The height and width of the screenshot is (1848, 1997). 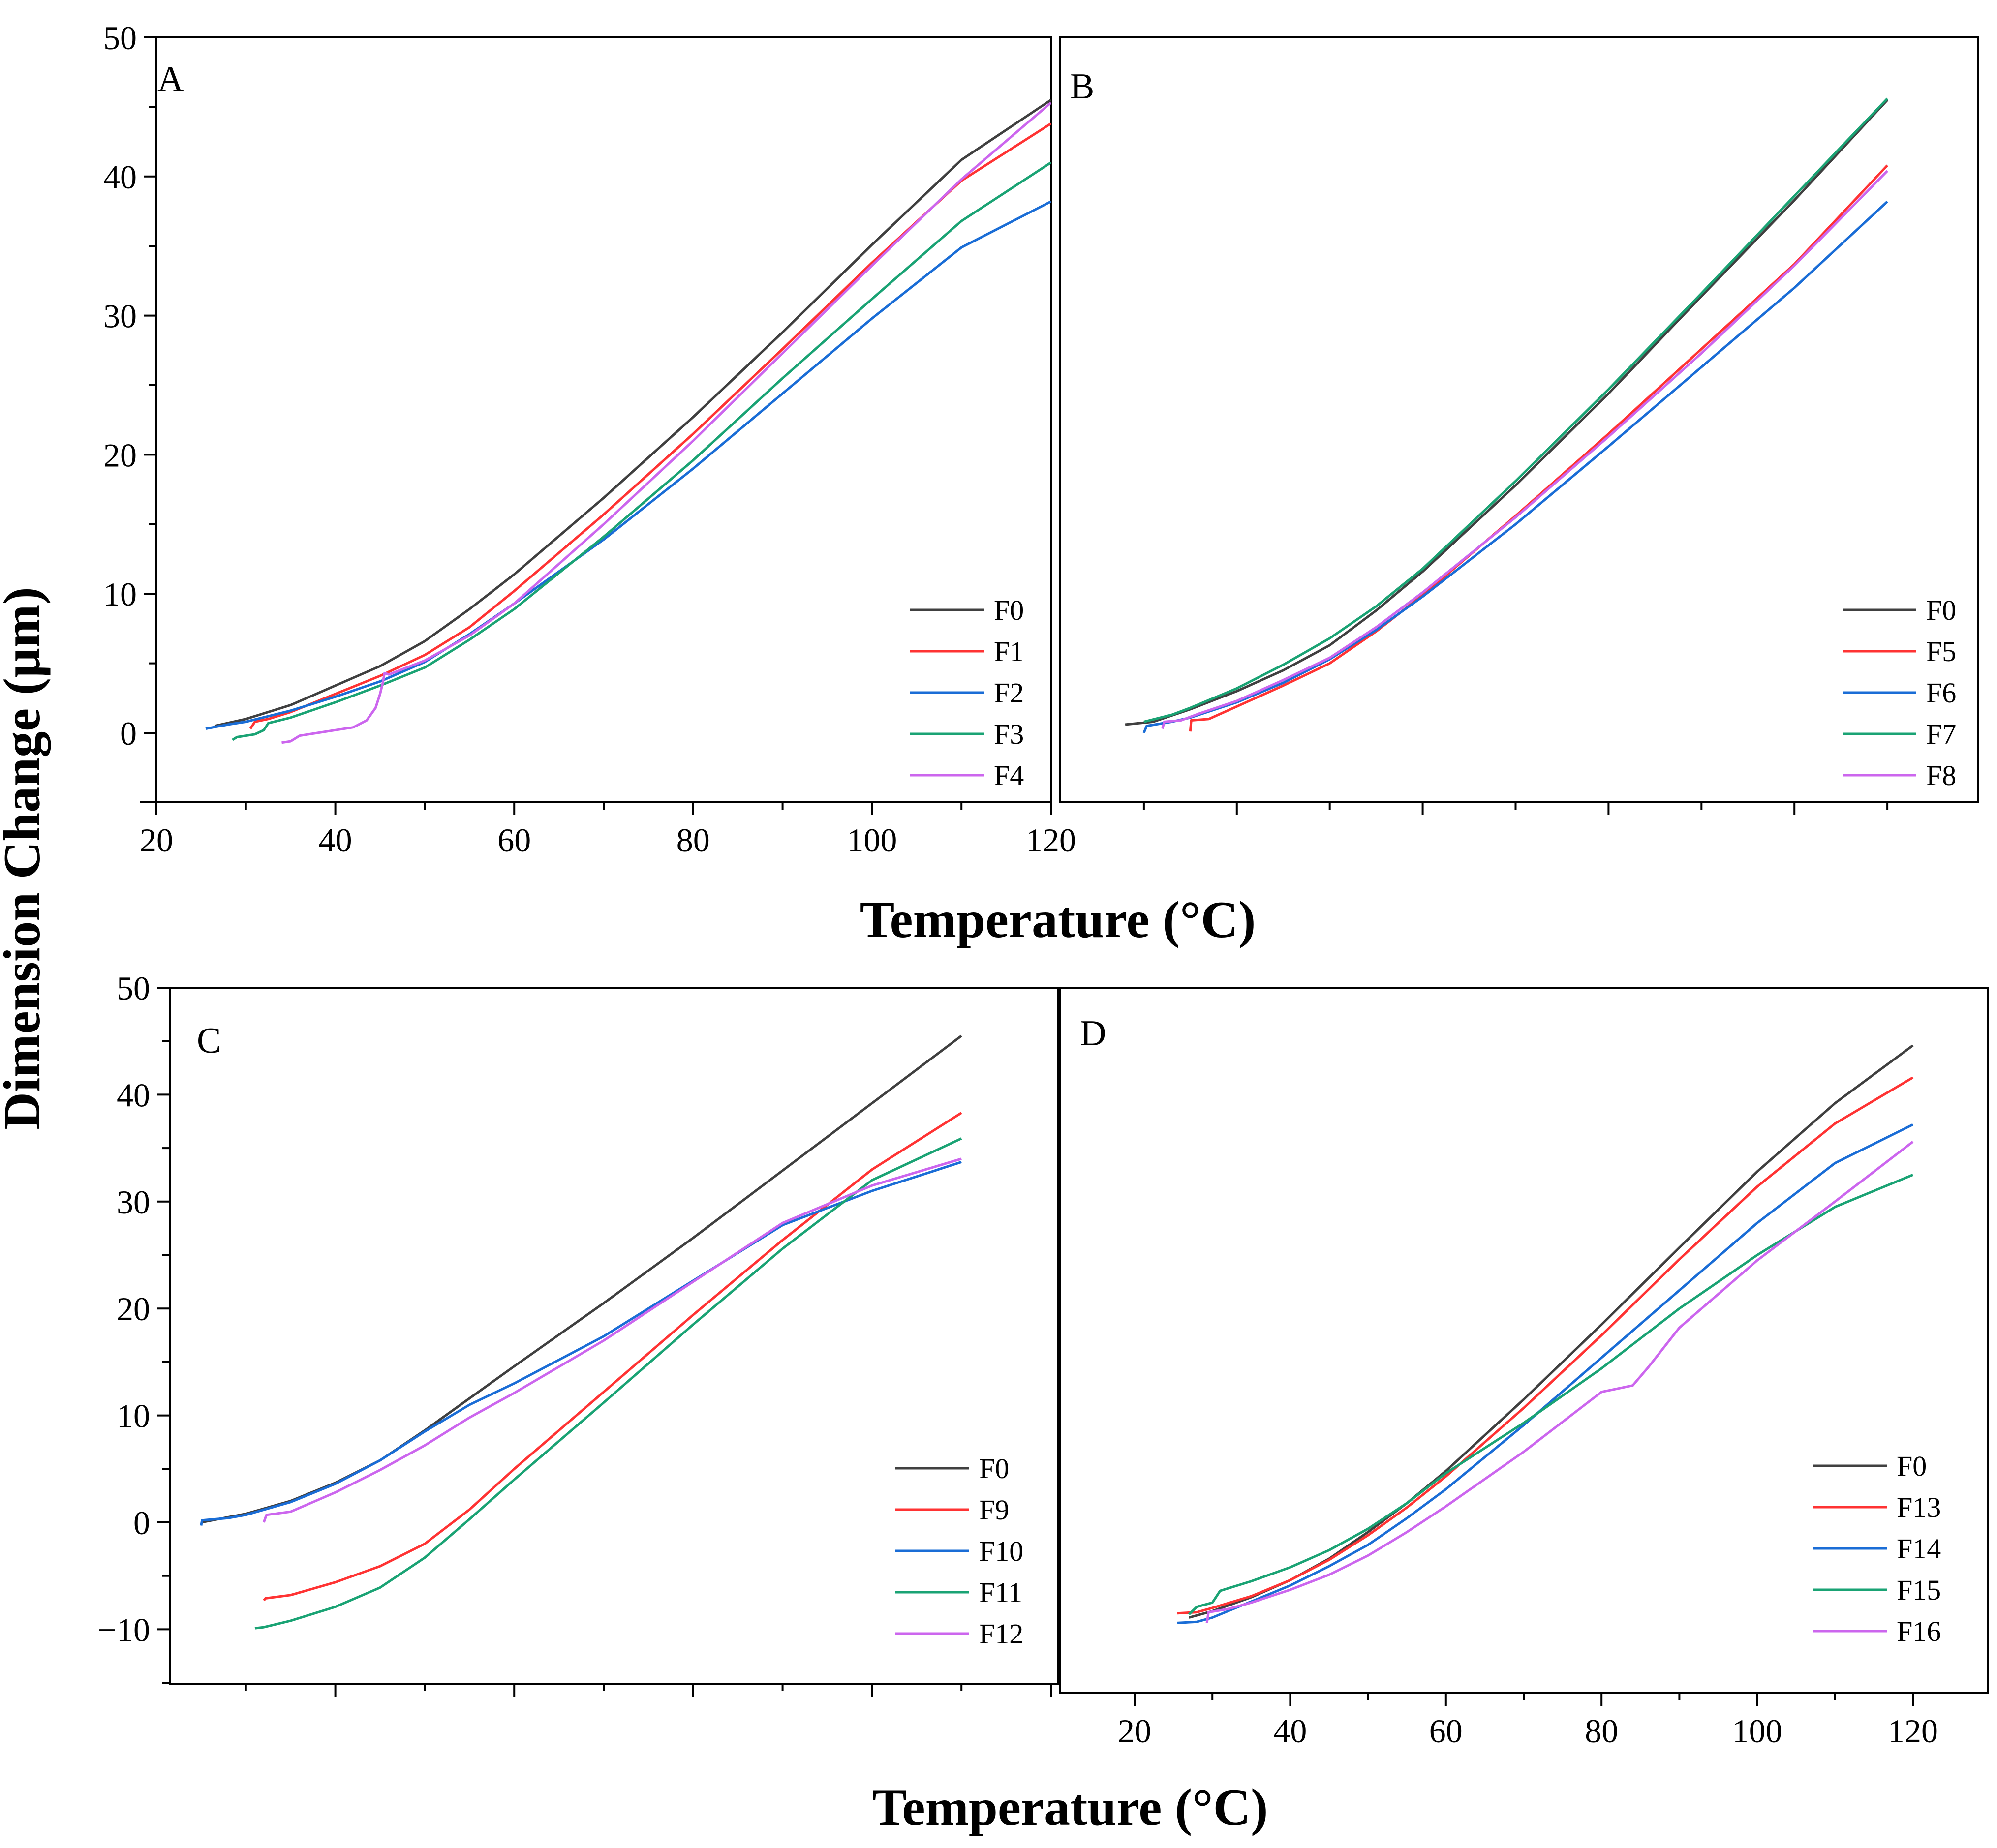 I want to click on series-line-f1, so click(x=650, y=425).